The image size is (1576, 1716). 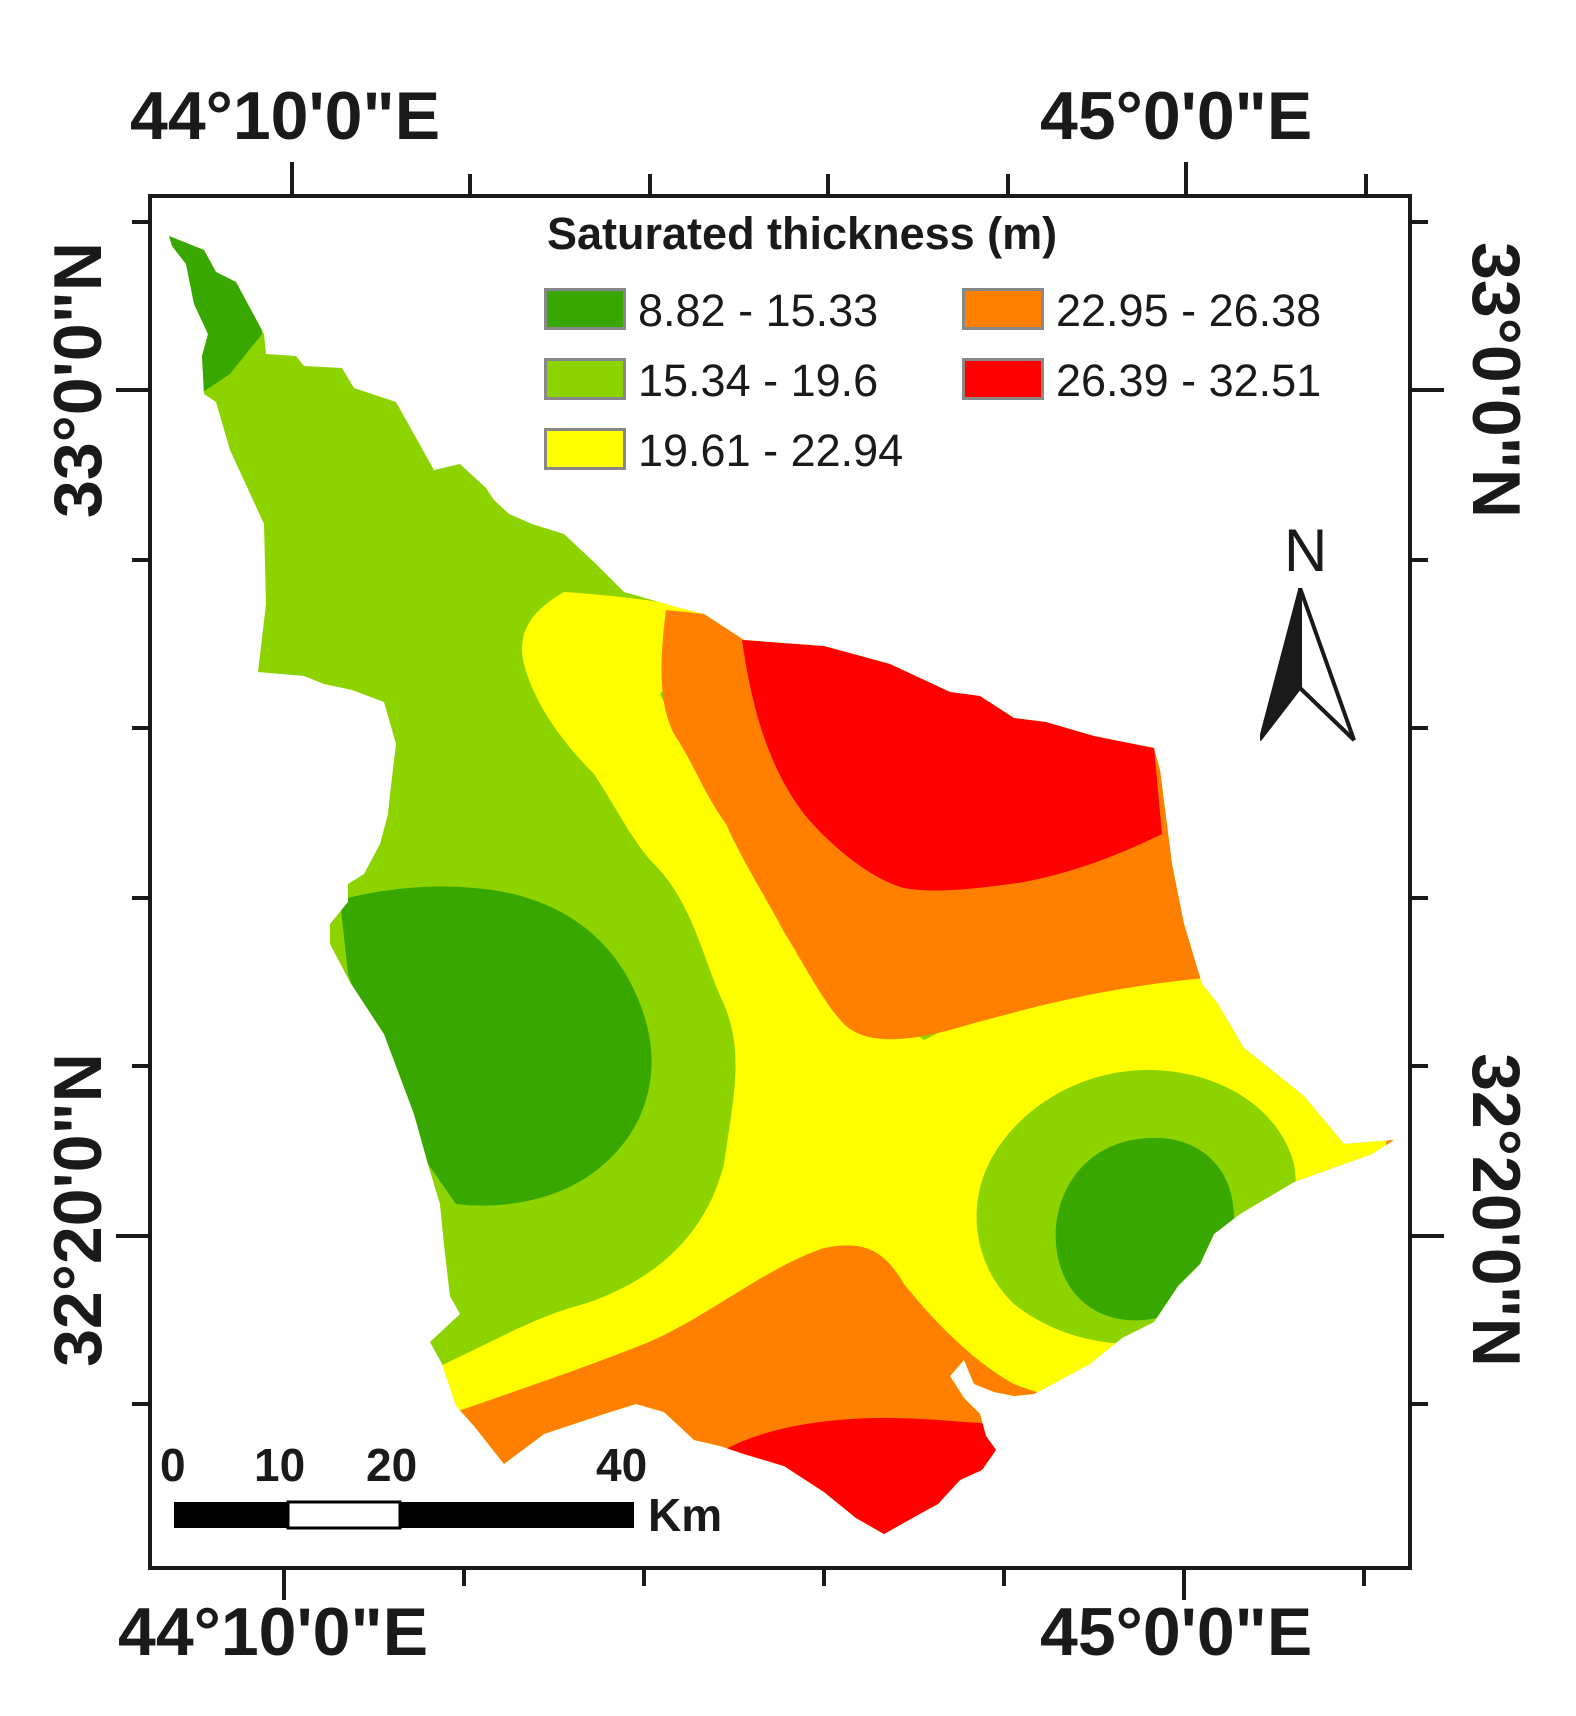 What do you see at coordinates (173, 1465) in the screenshot?
I see `scale-tick-0: 0` at bounding box center [173, 1465].